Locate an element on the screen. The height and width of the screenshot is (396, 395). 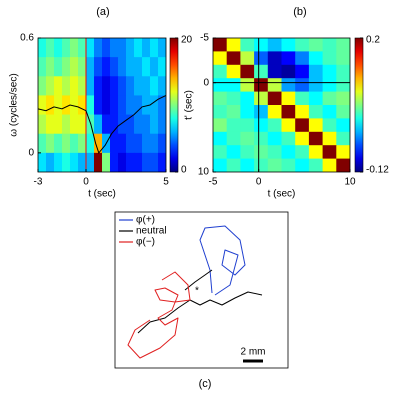
trace-line is located at coordinates (102, 124).